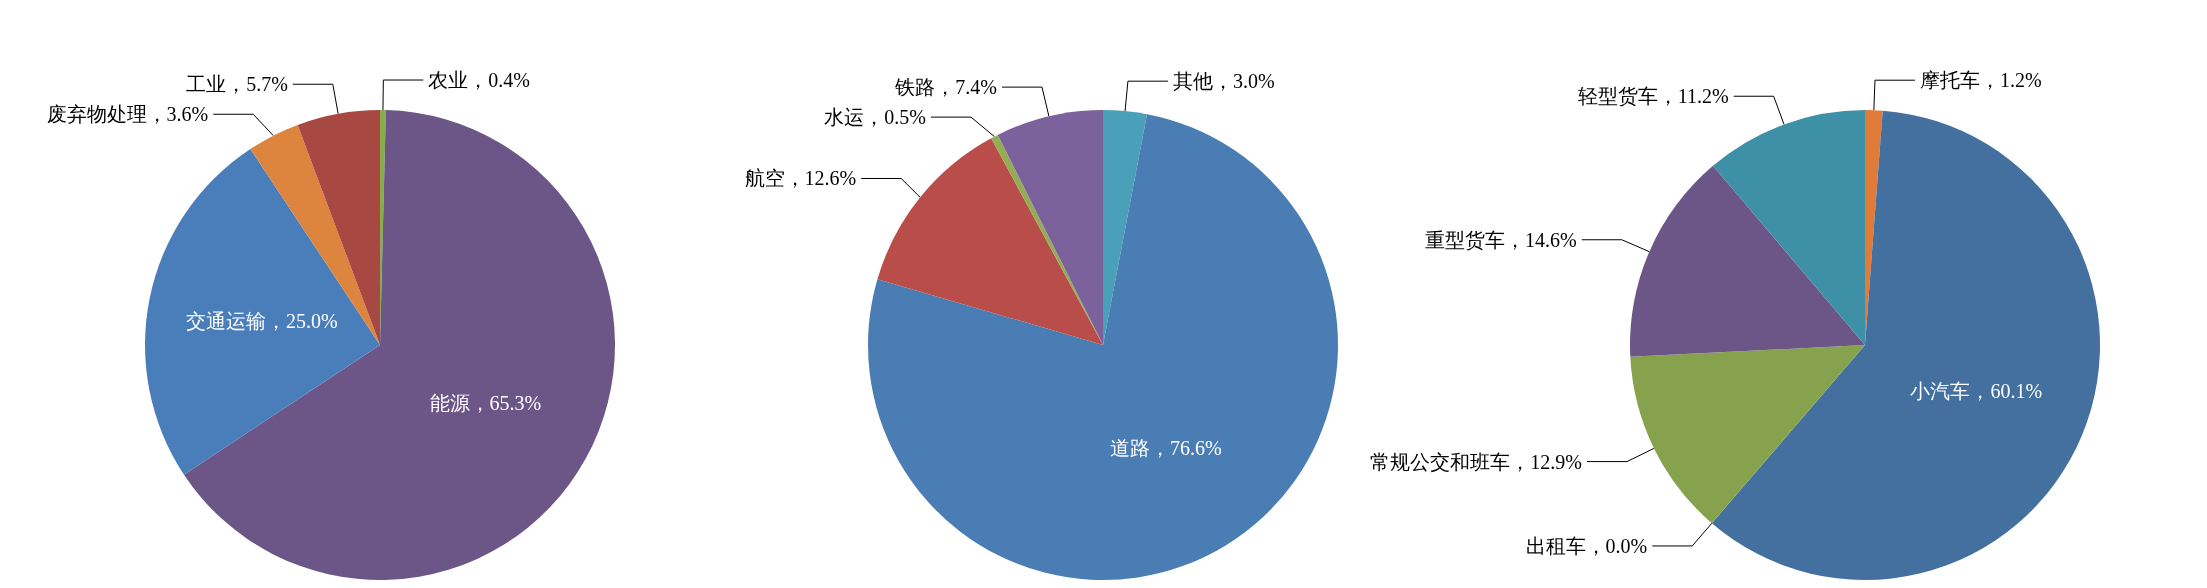  Describe the element at coordinates (800, 178) in the screenshot. I see `slice-label: 航空，12.6%` at that location.